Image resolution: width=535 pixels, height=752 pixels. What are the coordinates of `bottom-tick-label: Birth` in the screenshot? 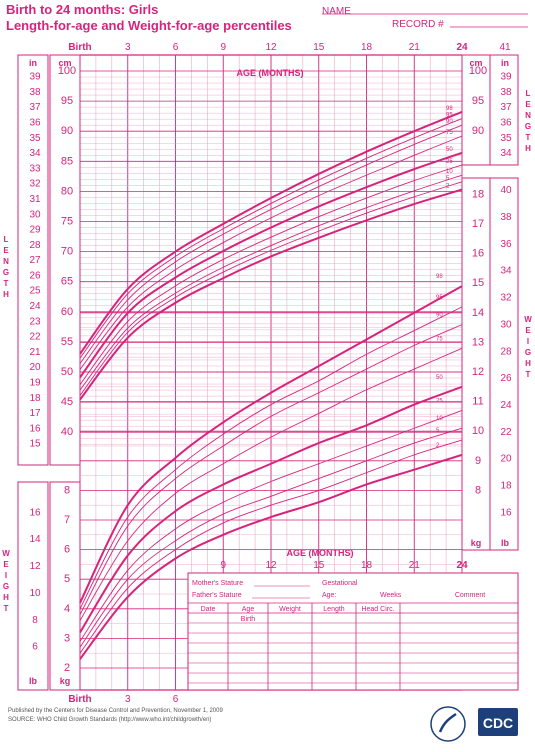 It's located at (79, 699).